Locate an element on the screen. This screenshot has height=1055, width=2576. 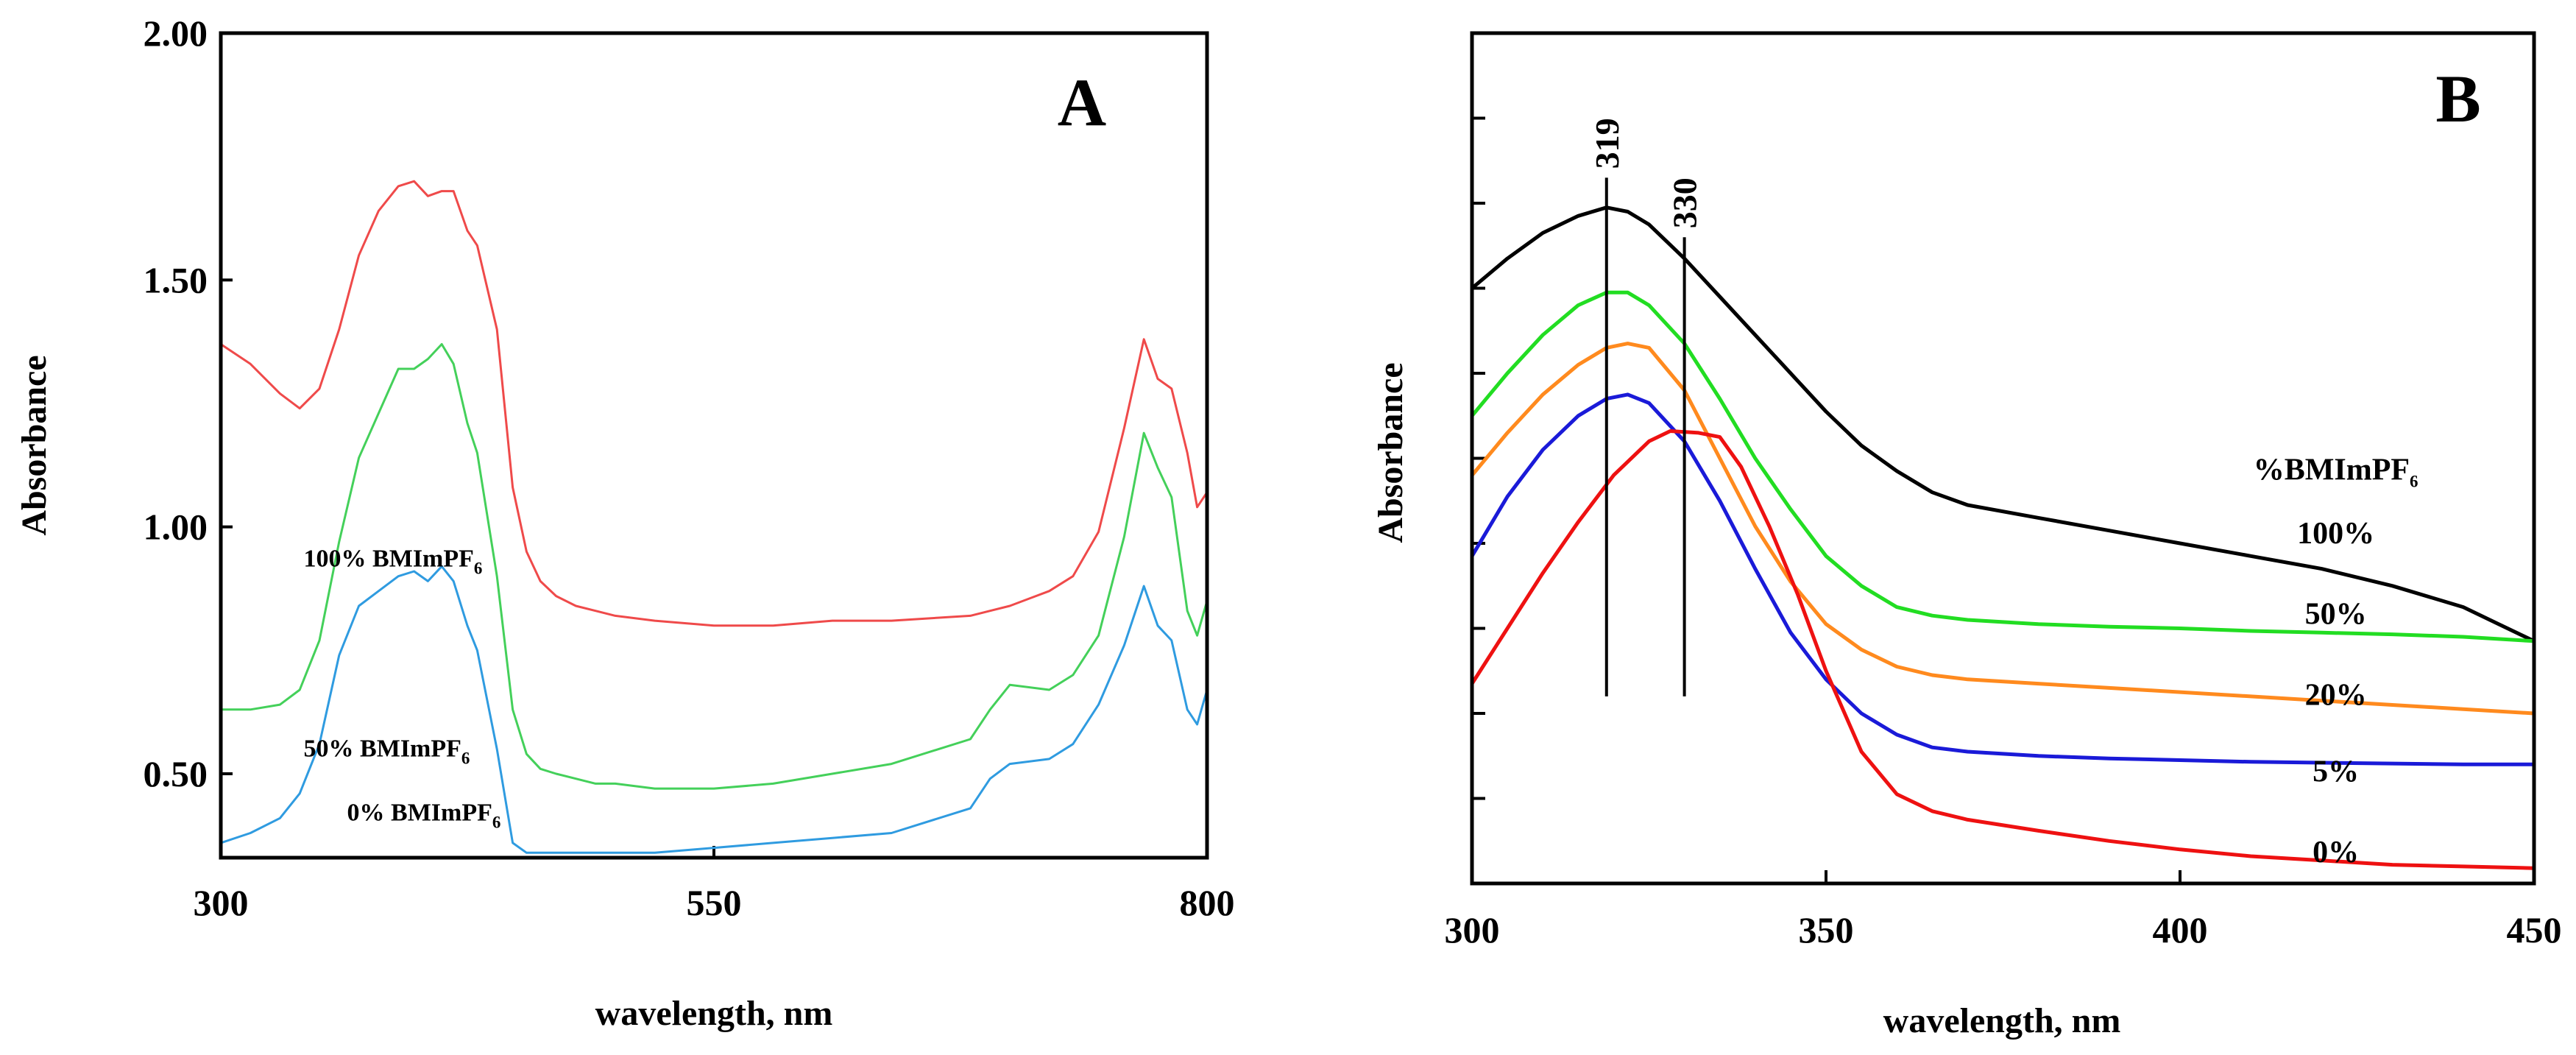
panel-a-y-tick-label: 1.00 is located at coordinates (176, 527).